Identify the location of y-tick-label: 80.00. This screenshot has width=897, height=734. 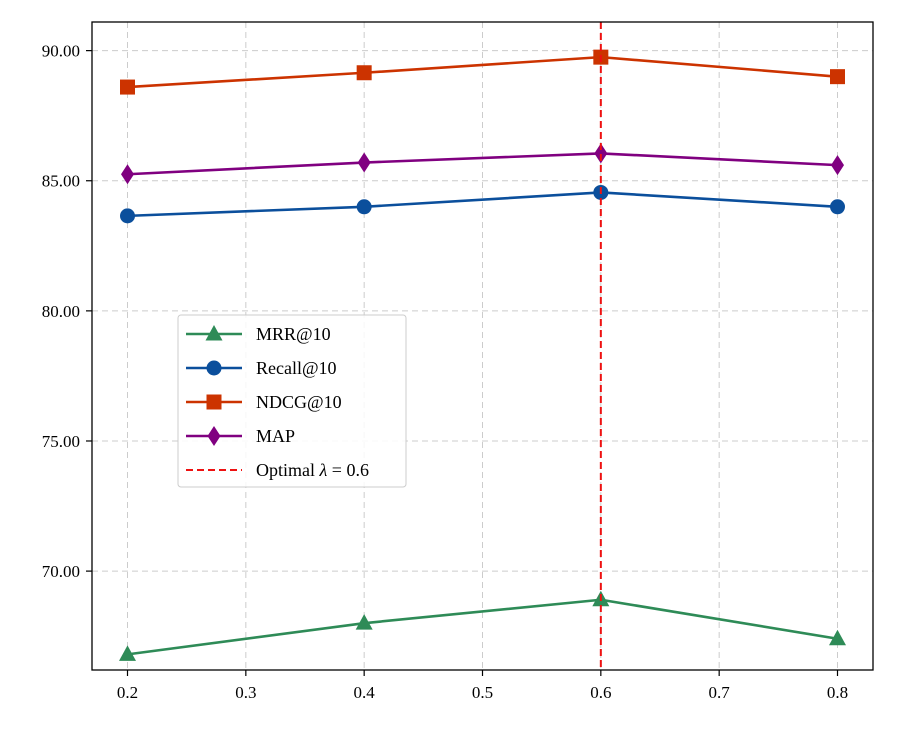
(61, 311).